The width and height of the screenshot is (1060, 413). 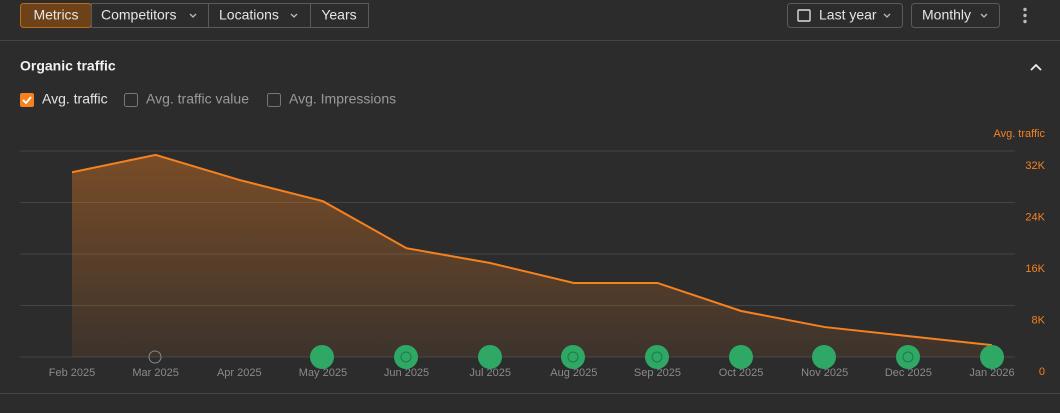 I want to click on x-tick-label: Jul 2025, so click(x=490, y=373).